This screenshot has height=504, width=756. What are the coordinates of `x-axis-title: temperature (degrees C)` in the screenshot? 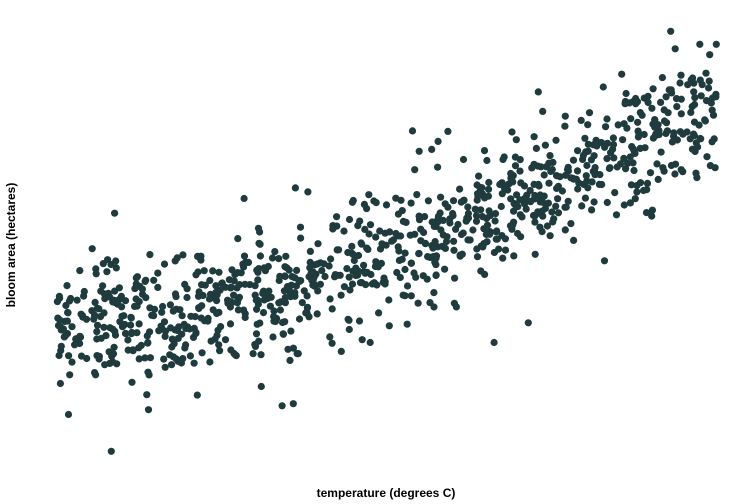 It's located at (386, 493).